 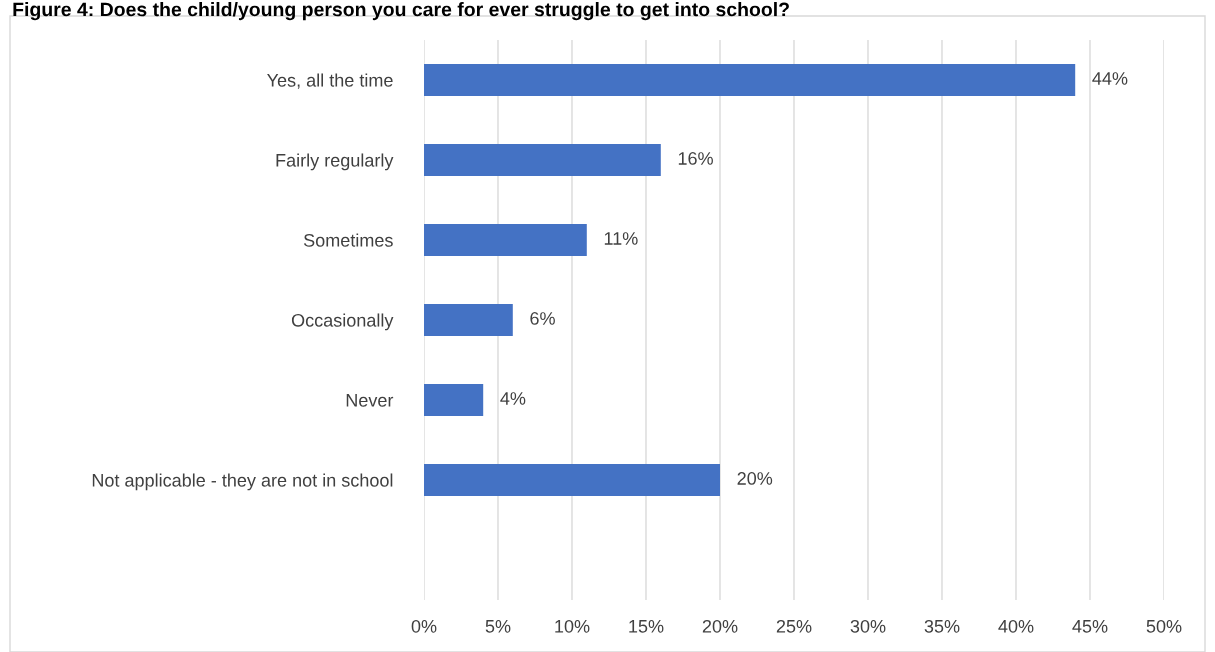 I want to click on y-tick-label: Sometimes, so click(x=348, y=240).